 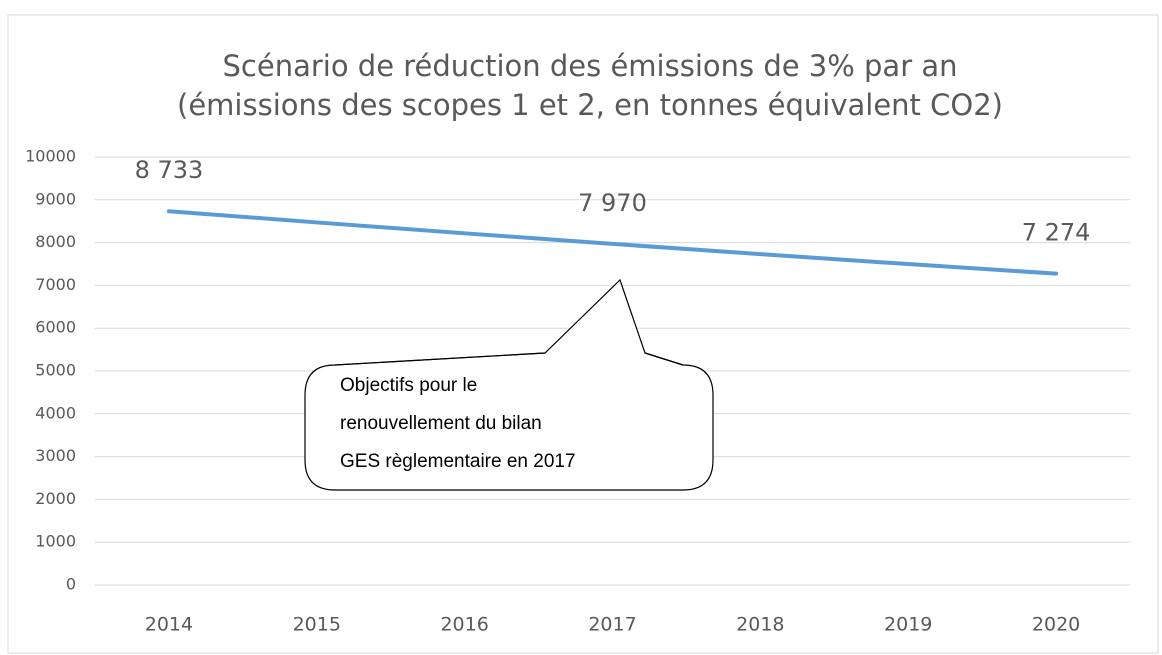 What do you see at coordinates (509, 384) in the screenshot?
I see `callout` at bounding box center [509, 384].